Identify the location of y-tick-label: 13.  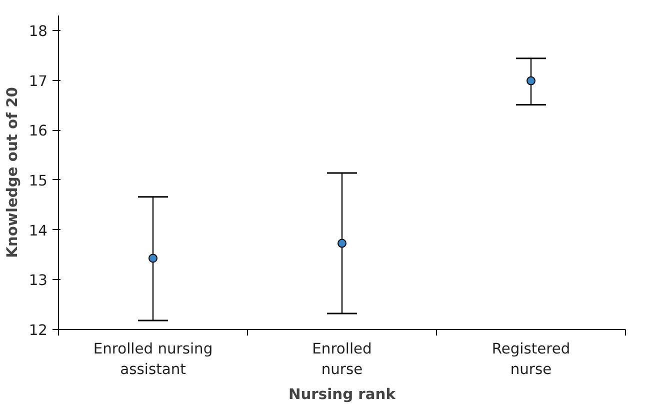
(38, 281).